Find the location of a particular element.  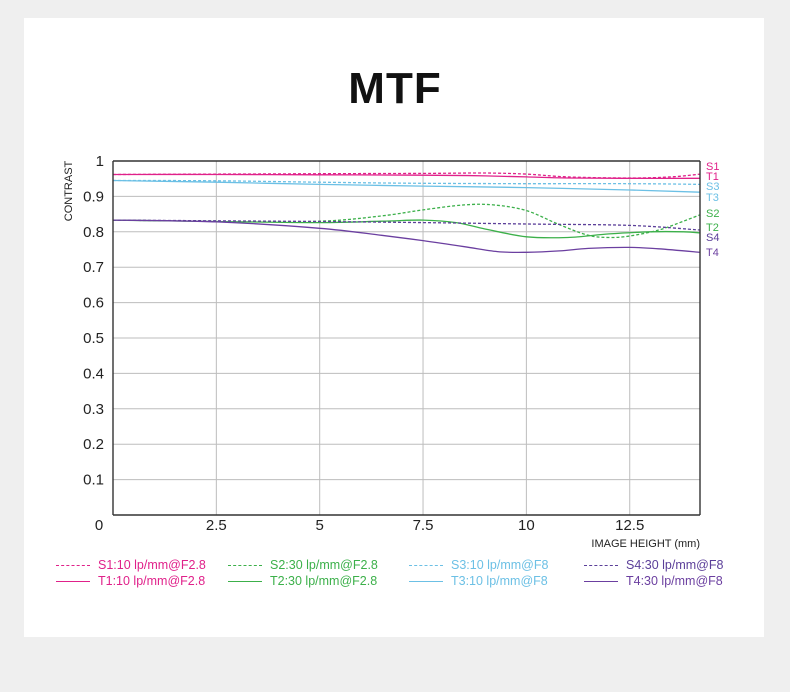

series-line-t2 is located at coordinates (406, 229).